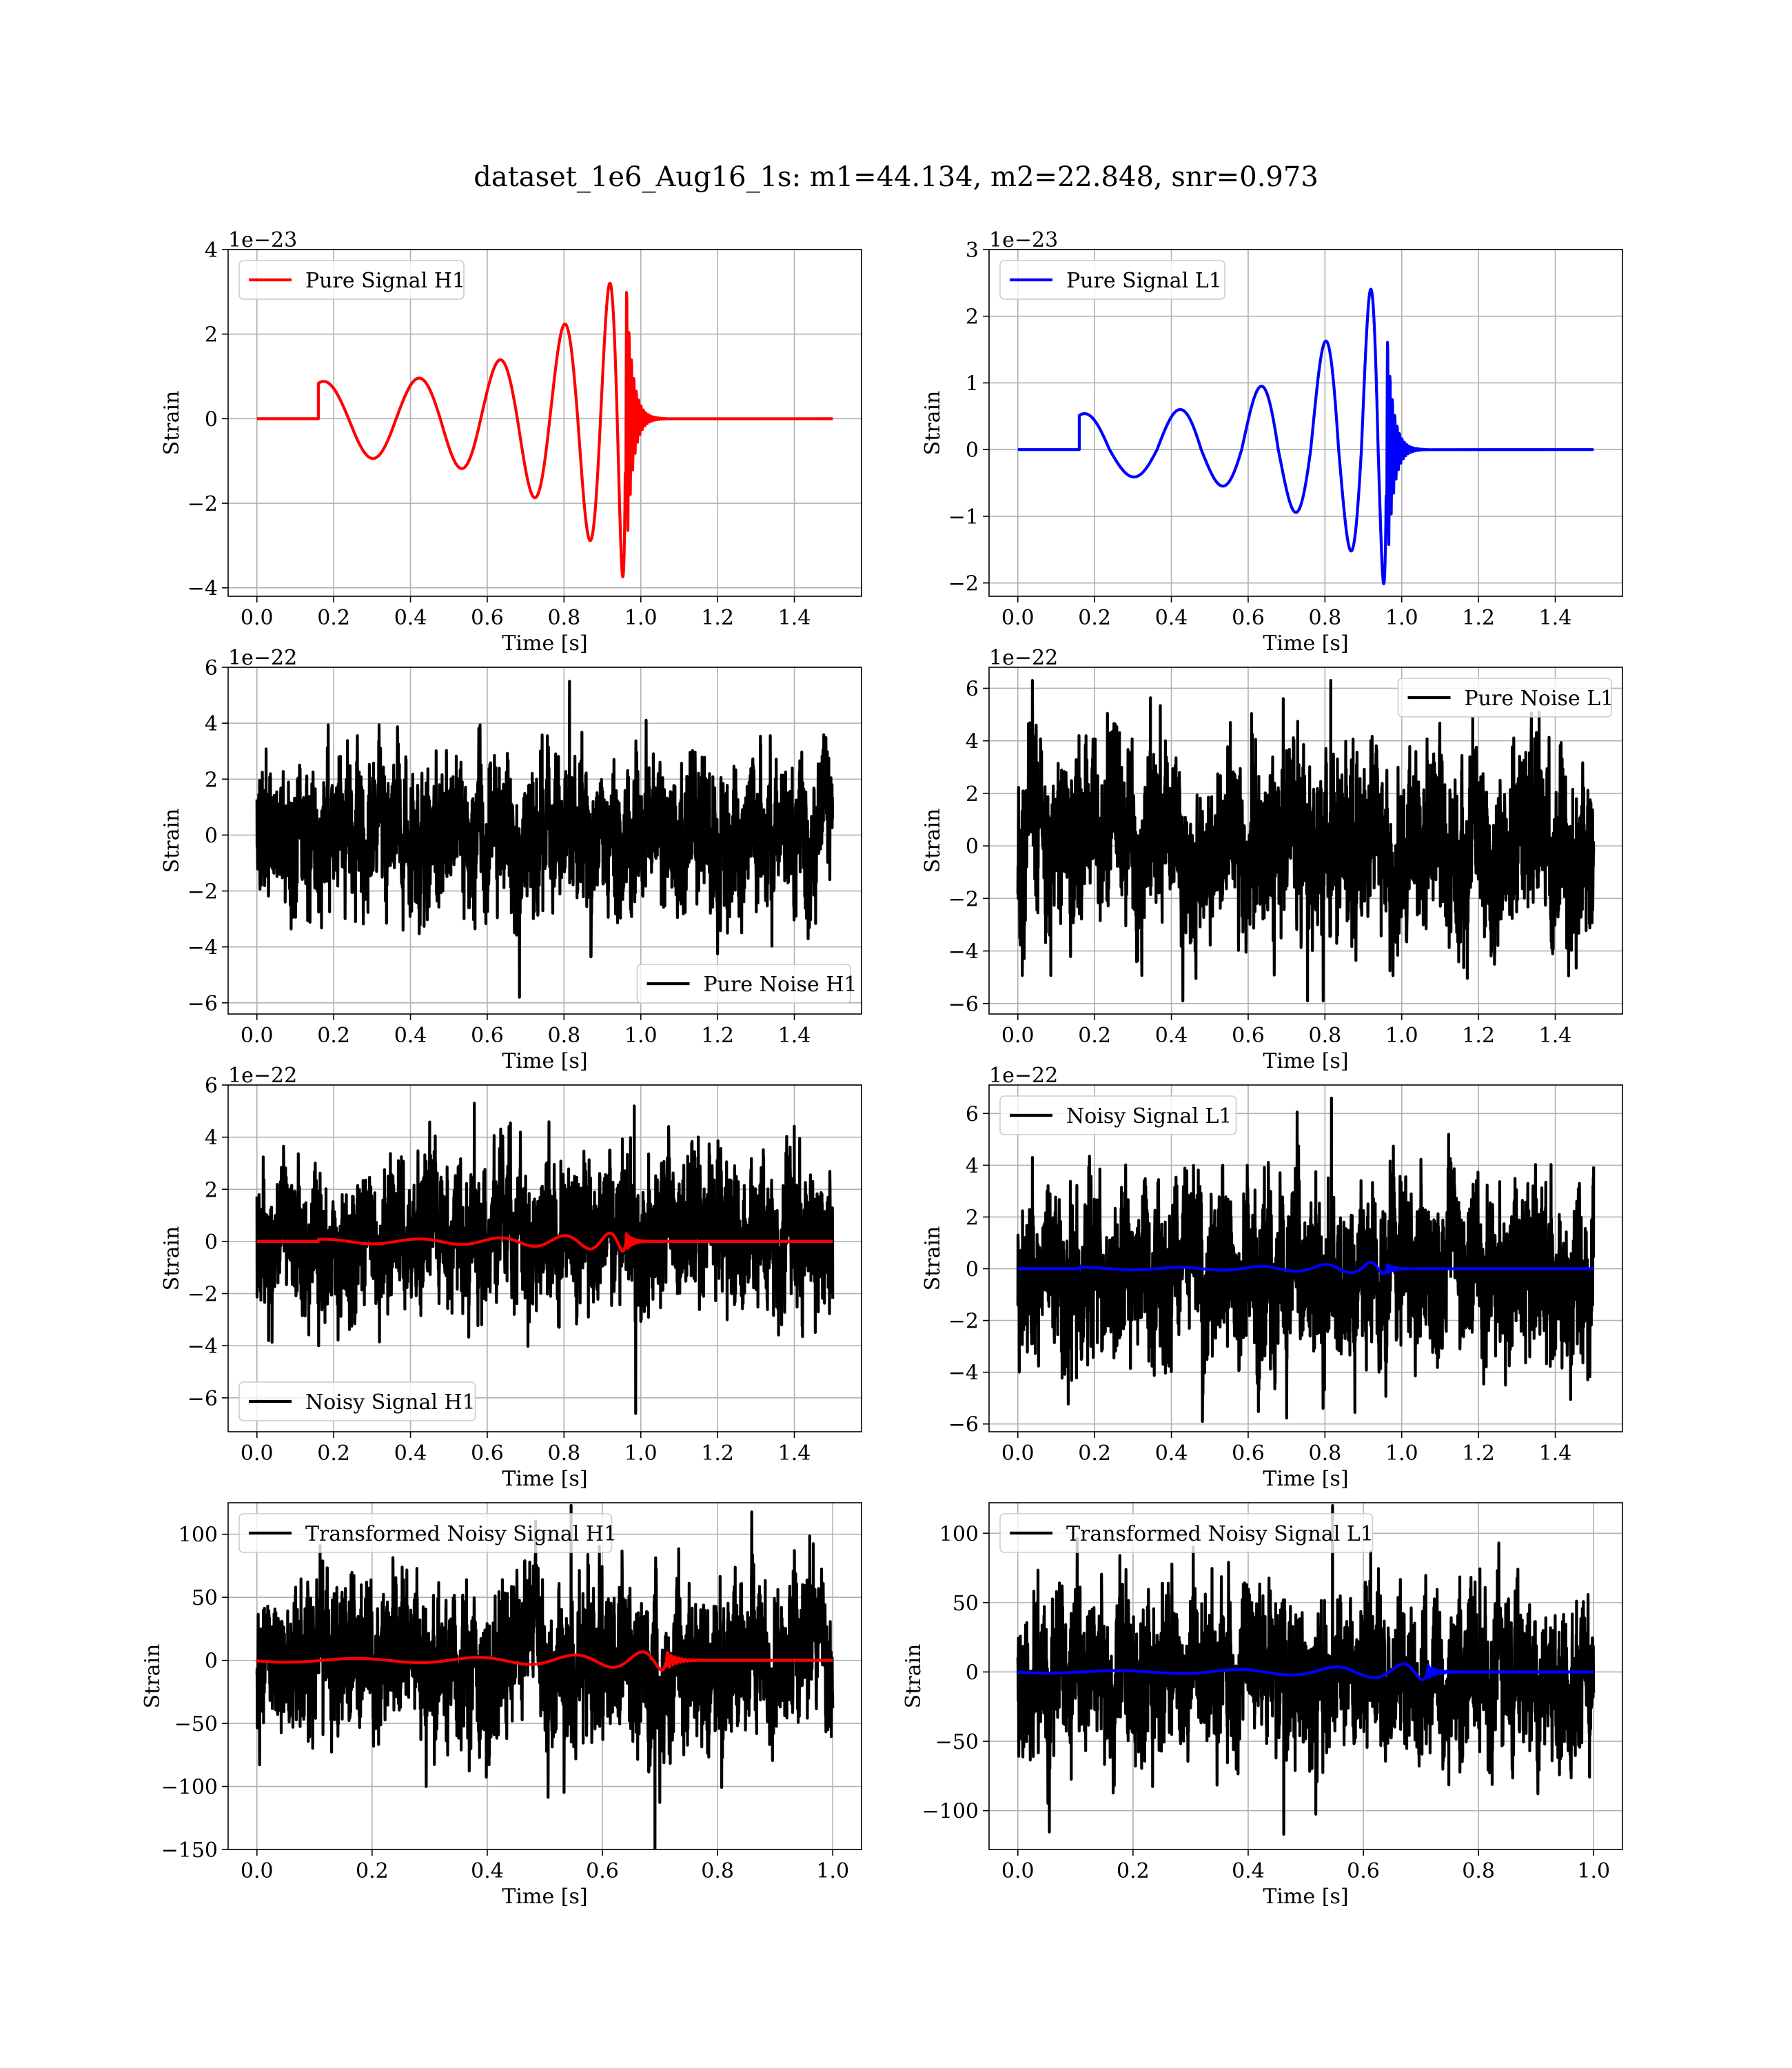 This screenshot has height=2068, width=1792. I want to click on legend: Pure Signal H1, so click(351, 280).